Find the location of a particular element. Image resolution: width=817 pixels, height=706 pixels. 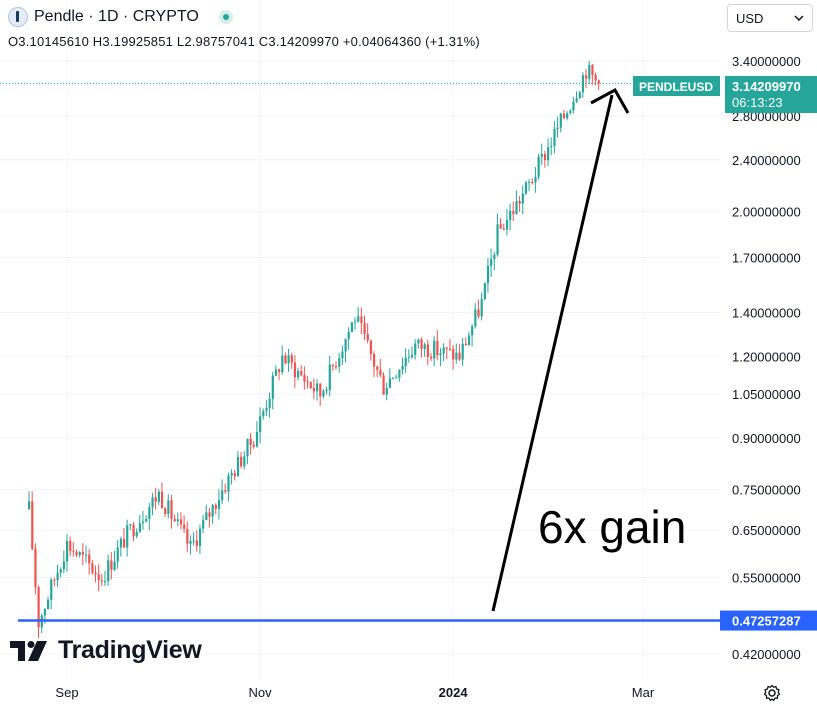

market-status-icon is located at coordinates (225, 17).